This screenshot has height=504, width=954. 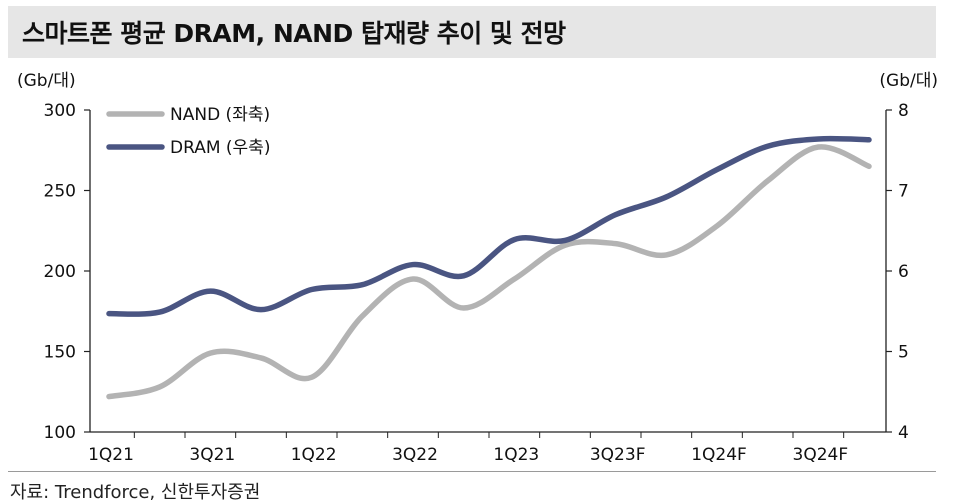 I want to click on x-tick-label: 3Q22, so click(x=415, y=455).